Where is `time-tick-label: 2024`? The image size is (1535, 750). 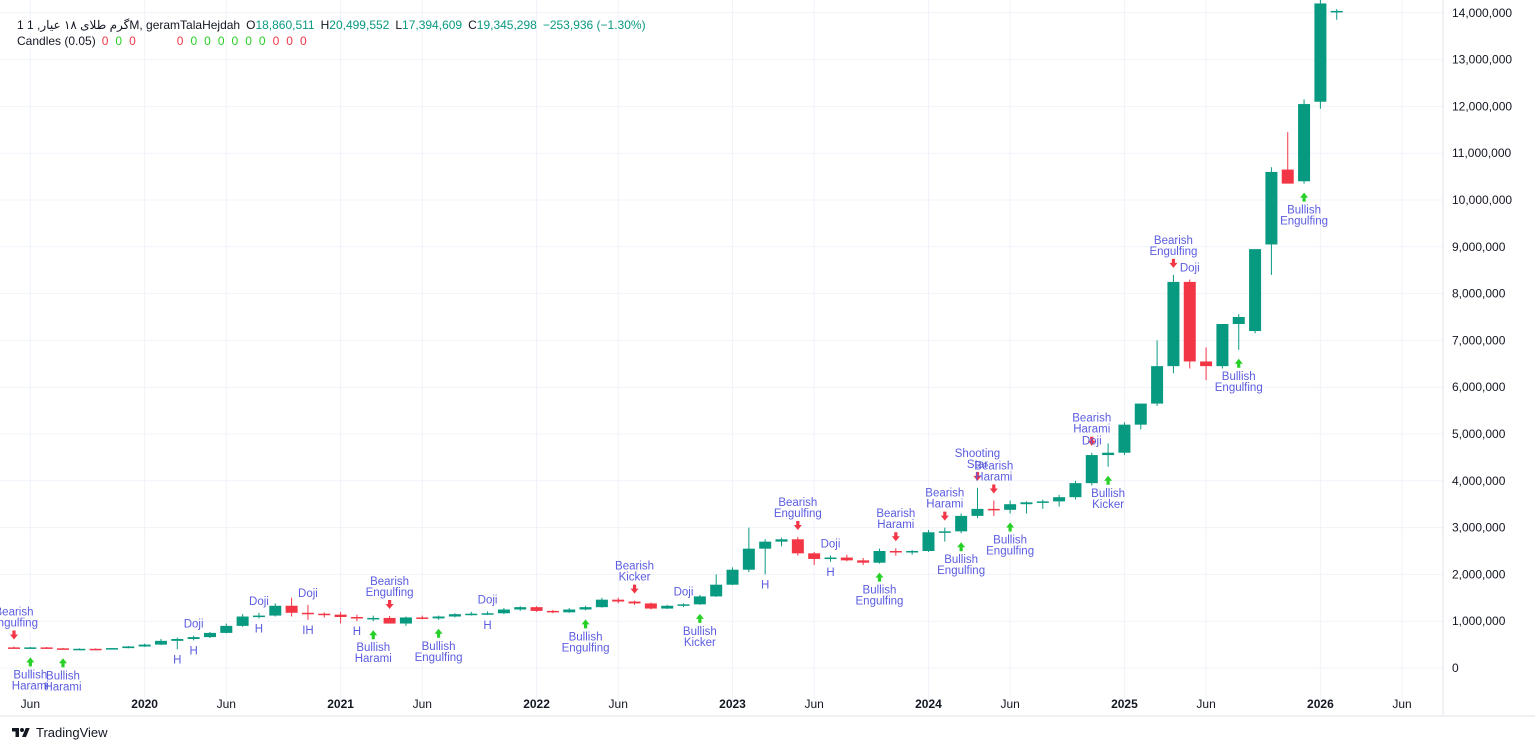 time-tick-label: 2024 is located at coordinates (928, 704).